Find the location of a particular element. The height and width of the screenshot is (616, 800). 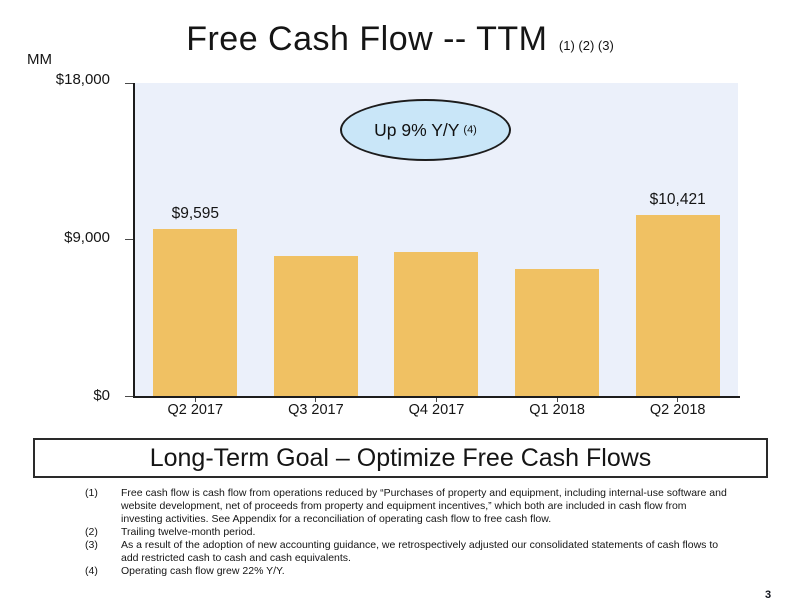

slide-title-block: Free Cash Flow -- TTM (1) (2) (3) is located at coordinates (400, 39).